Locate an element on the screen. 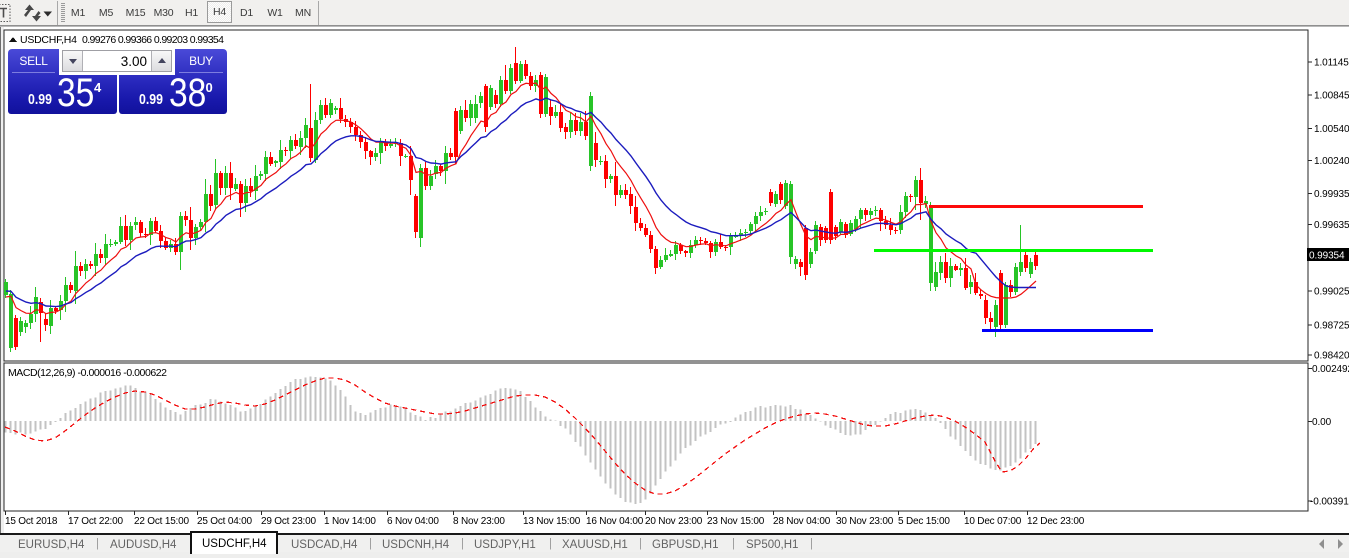 The image size is (1349, 558). svg-text: 8 Nov 23:00 is located at coordinates (479, 521).